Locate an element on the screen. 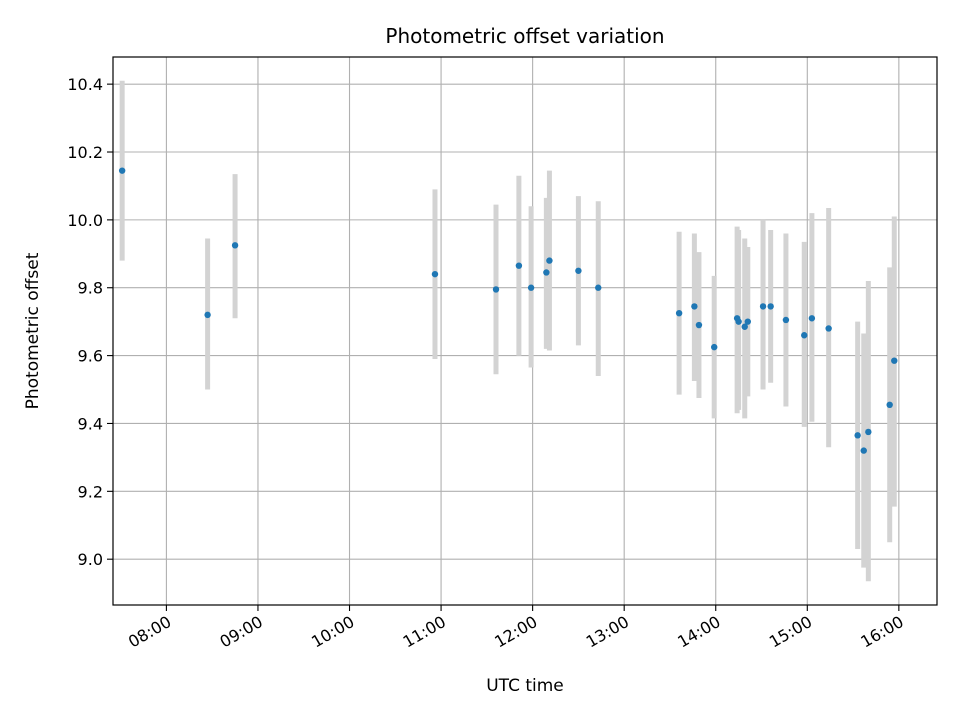 The image size is (960, 720). y-tick-label: 9.6 is located at coordinates (90, 356).